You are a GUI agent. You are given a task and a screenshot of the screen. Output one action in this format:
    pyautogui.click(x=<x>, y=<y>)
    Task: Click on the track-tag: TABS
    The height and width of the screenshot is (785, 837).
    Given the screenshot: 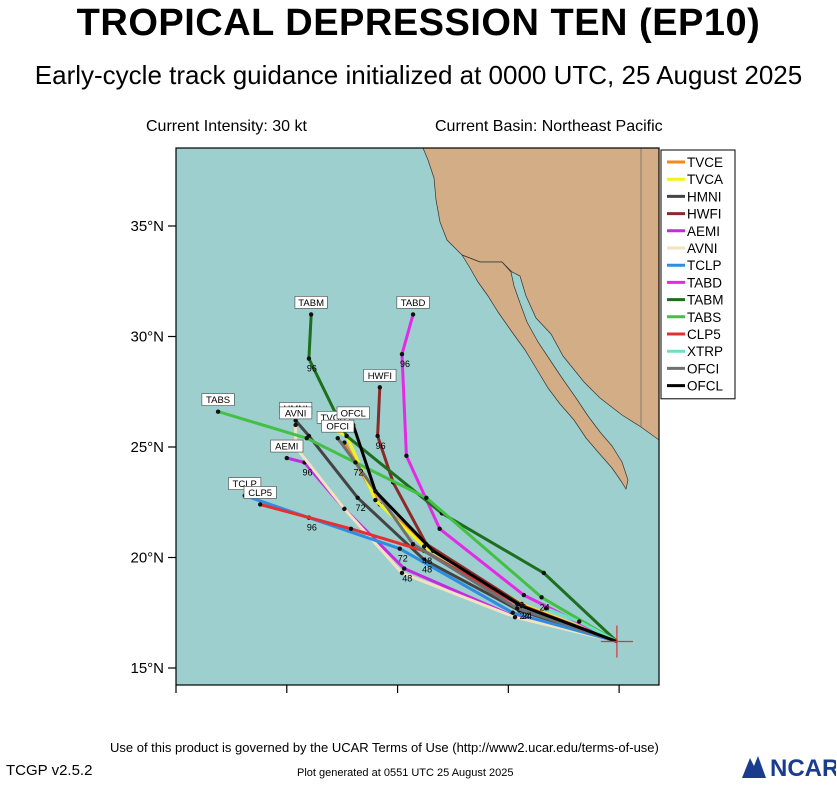 What is the action you would take?
    pyautogui.click(x=218, y=400)
    